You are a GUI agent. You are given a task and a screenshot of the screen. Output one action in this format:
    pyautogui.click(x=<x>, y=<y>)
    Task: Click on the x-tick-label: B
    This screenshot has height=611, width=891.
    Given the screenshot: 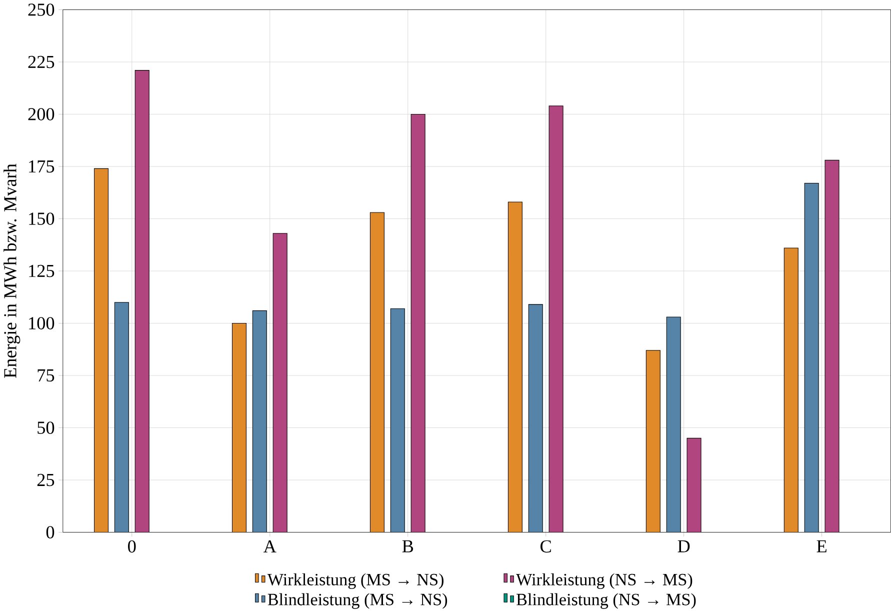 What is the action you would take?
    pyautogui.click(x=408, y=546)
    